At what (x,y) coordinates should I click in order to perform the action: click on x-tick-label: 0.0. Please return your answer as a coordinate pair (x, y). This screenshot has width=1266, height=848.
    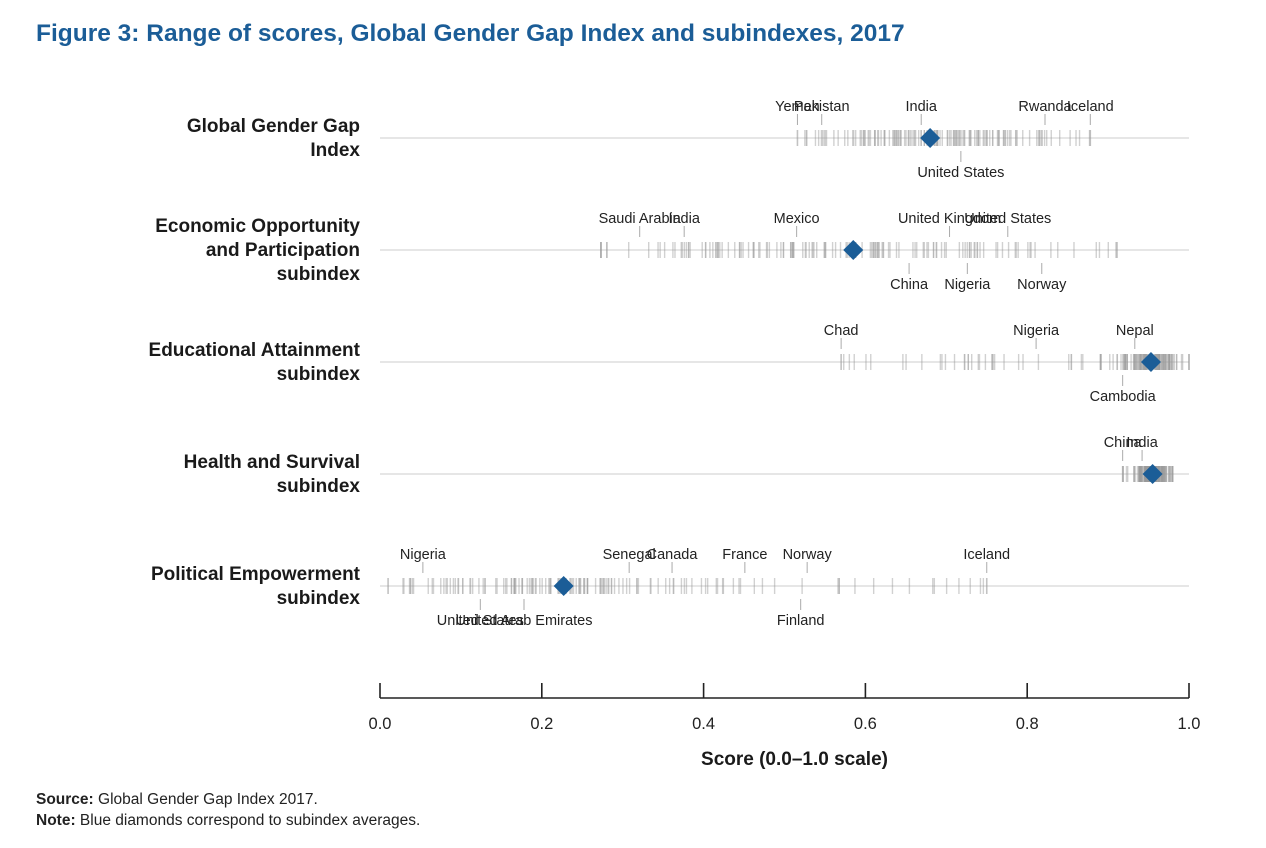
    Looking at the image, I should click on (380, 724).